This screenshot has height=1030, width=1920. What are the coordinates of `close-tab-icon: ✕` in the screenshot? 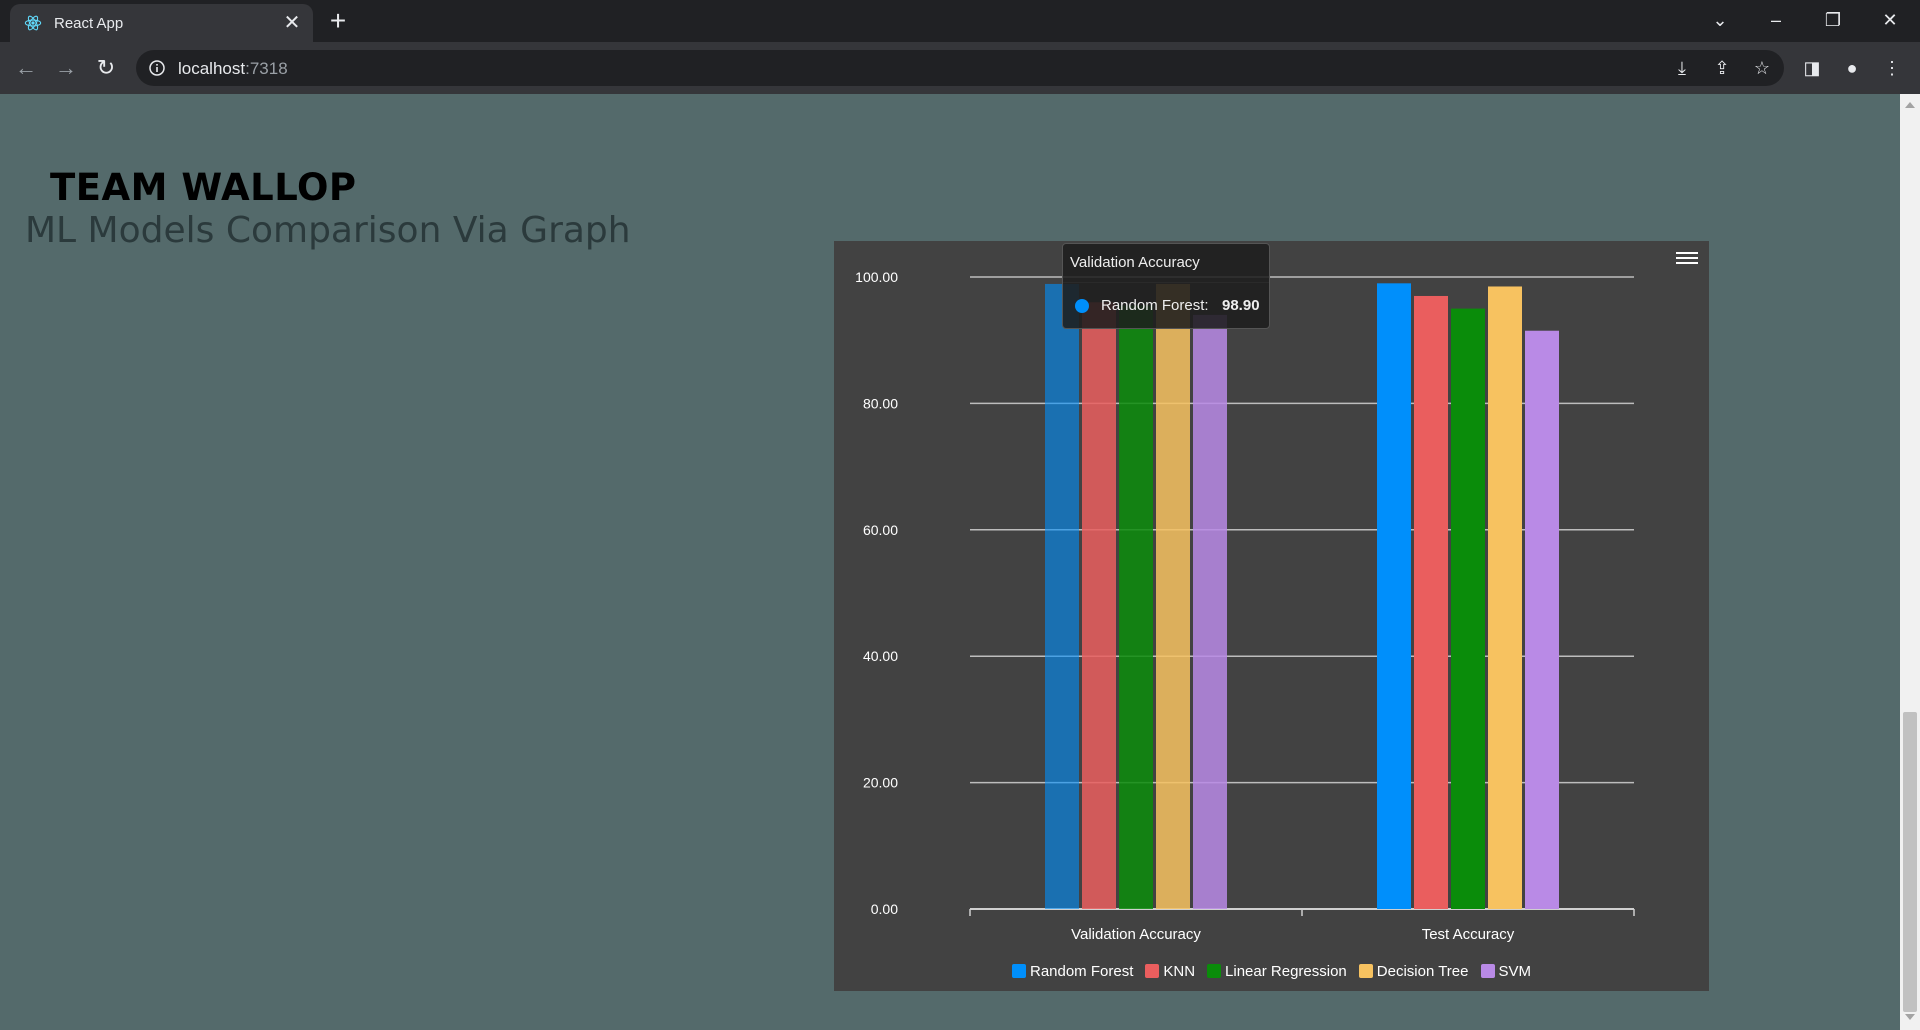 It's located at (292, 23).